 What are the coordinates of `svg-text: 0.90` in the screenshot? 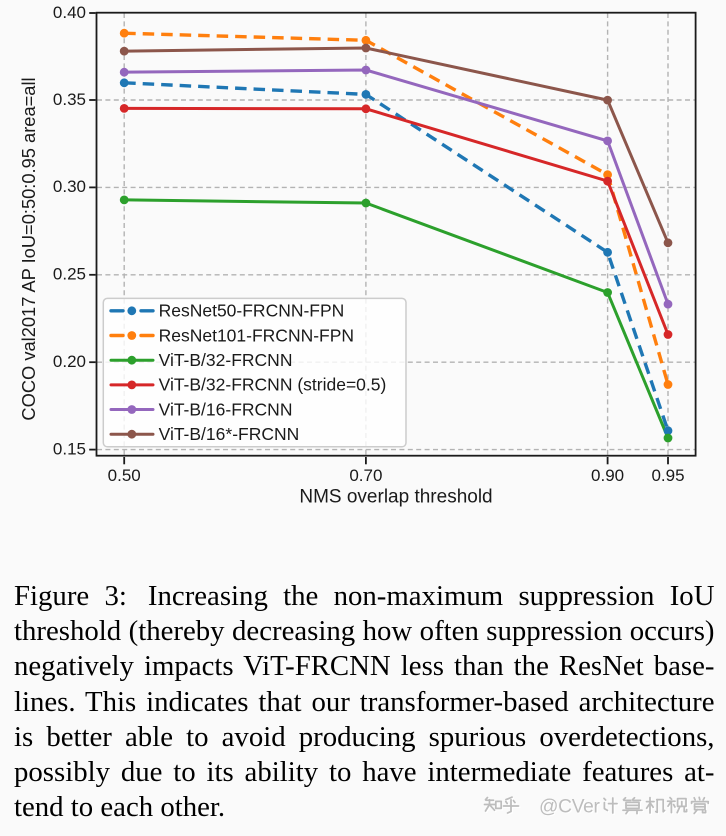 It's located at (607, 475).